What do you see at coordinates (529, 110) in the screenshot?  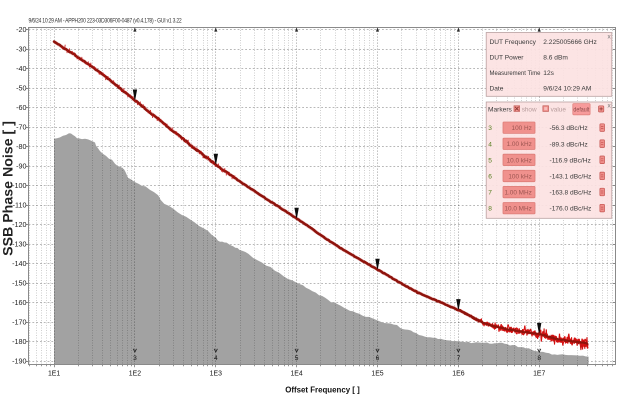 I see `svg-text: show` at bounding box center [529, 110].